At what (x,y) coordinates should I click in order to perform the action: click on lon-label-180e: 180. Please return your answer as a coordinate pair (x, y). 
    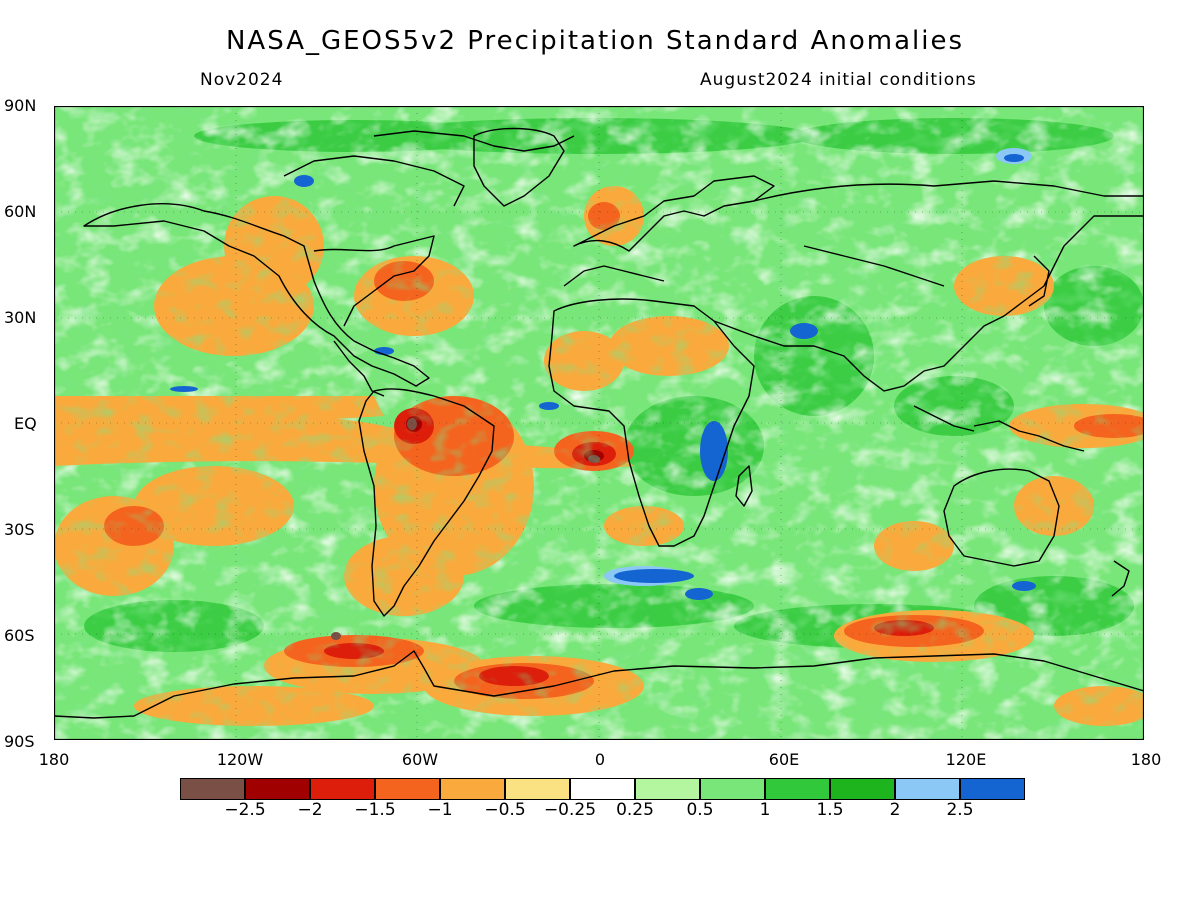
    Looking at the image, I should click on (1146, 759).